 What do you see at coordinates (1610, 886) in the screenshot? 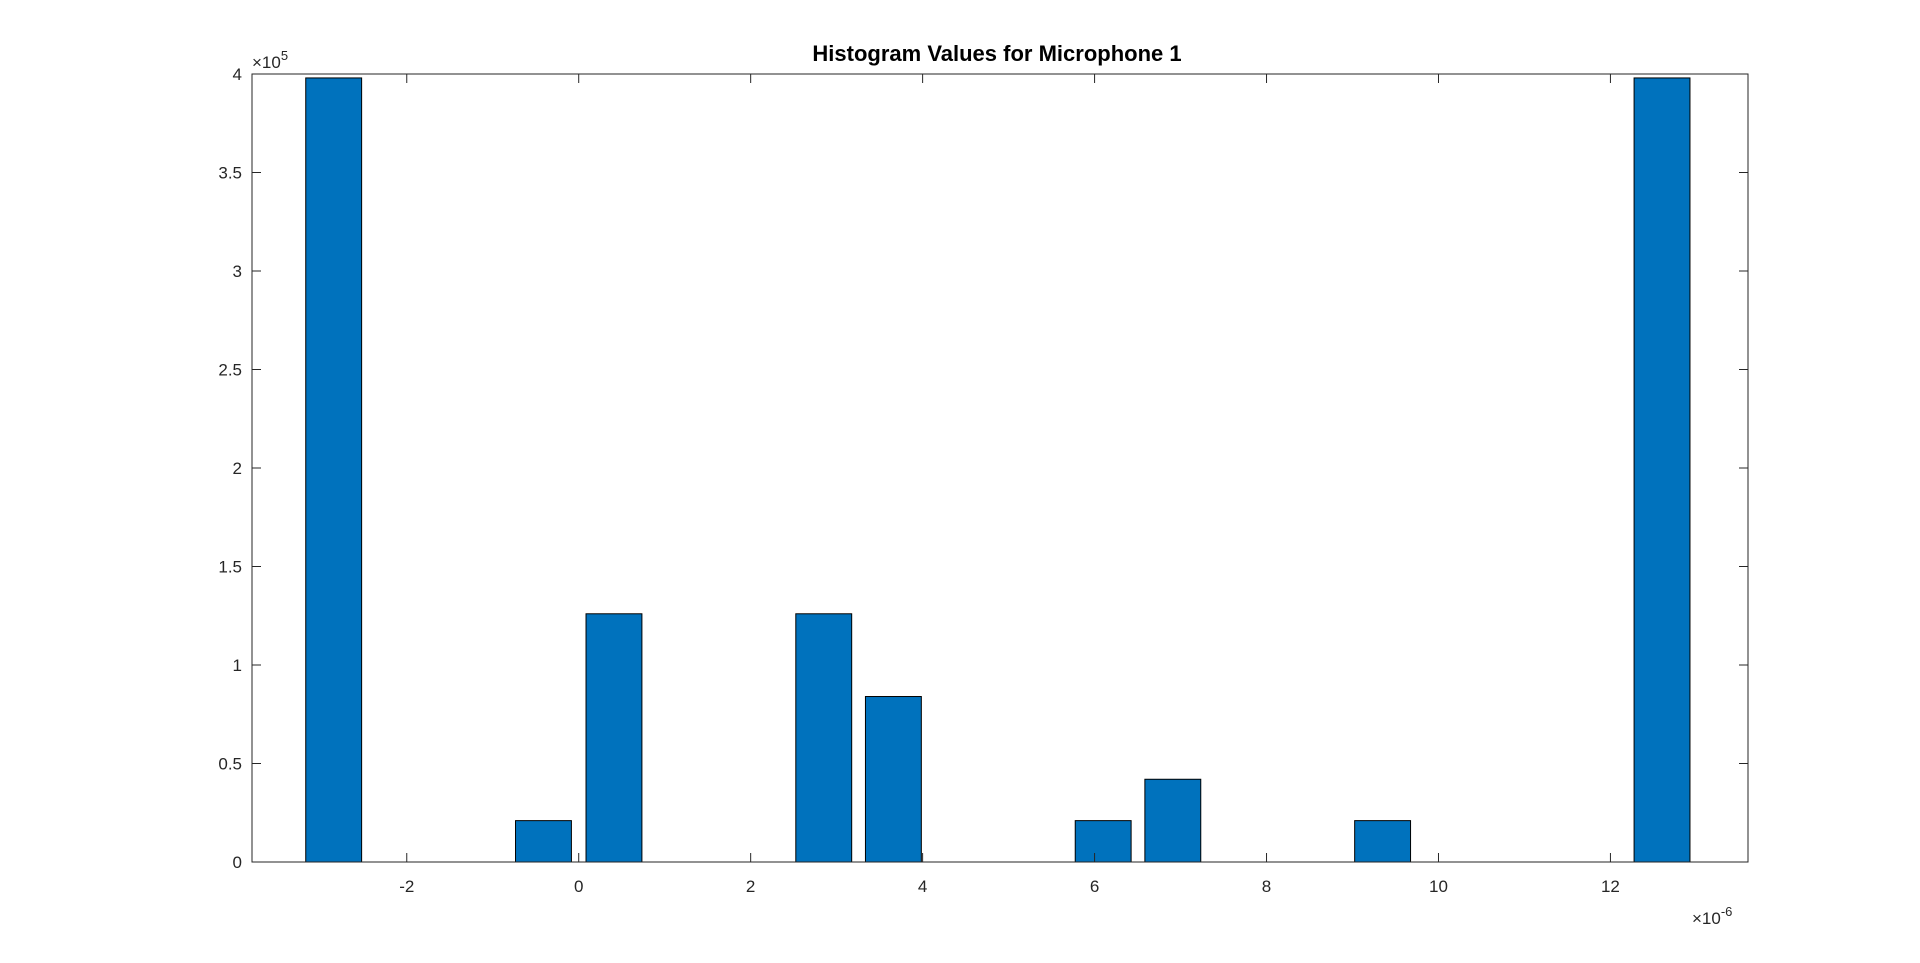
I see `x-tick-label: 12` at bounding box center [1610, 886].